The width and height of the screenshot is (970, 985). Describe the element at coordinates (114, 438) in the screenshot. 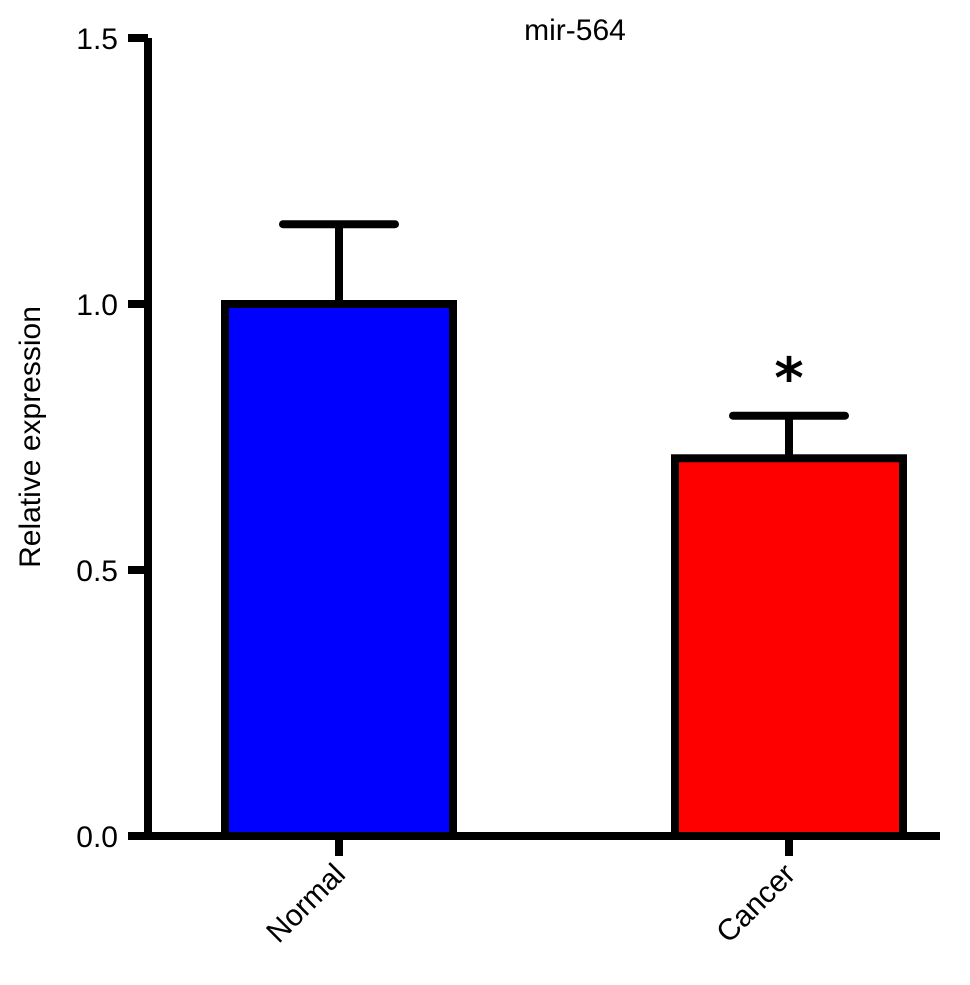

I see `y-axis: 0.0 0.5 1.0 1.5` at that location.